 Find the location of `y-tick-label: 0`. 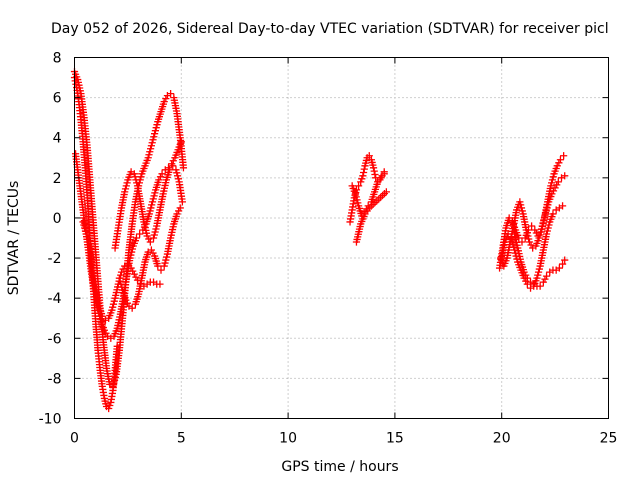

y-tick-label: 0 is located at coordinates (57, 219).